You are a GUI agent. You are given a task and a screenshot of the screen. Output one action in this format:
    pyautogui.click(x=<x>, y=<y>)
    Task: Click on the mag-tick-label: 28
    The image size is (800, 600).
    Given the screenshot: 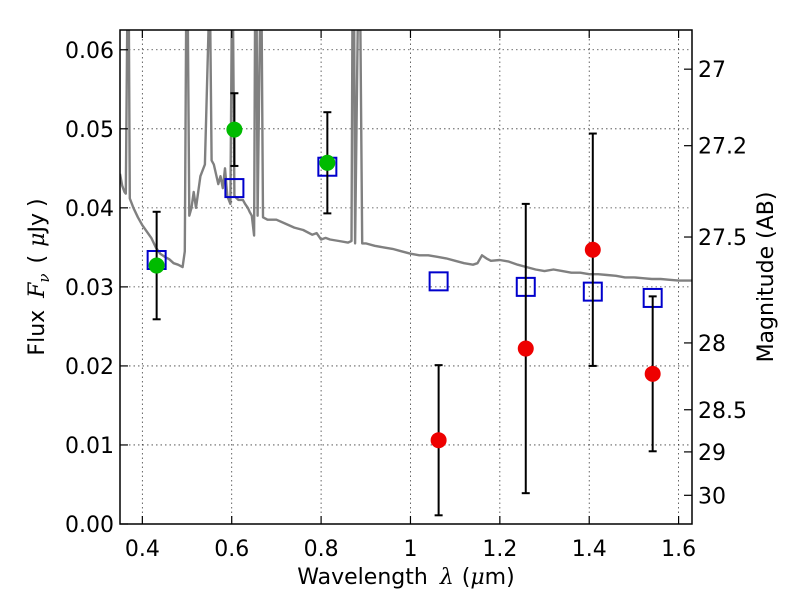 What is the action you would take?
    pyautogui.click(x=712, y=344)
    